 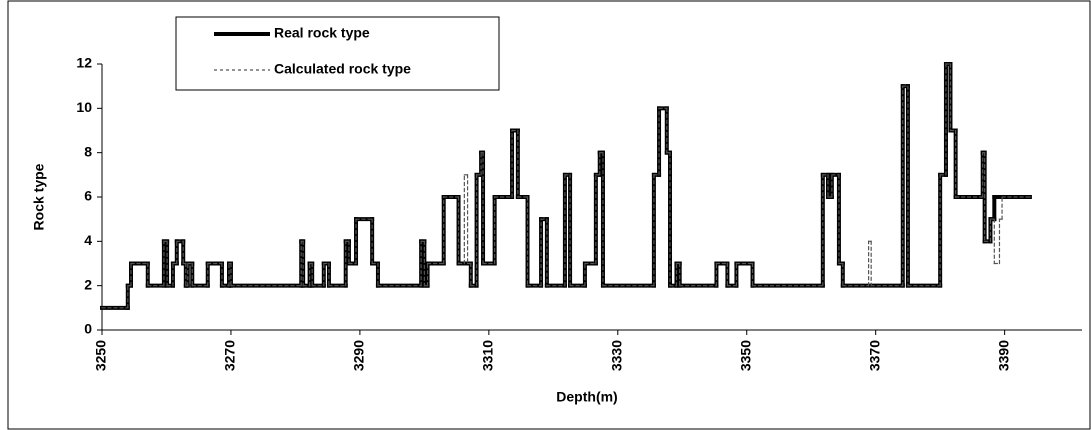 What do you see at coordinates (84, 63) in the screenshot?
I see `y-tick-label: 12` at bounding box center [84, 63].